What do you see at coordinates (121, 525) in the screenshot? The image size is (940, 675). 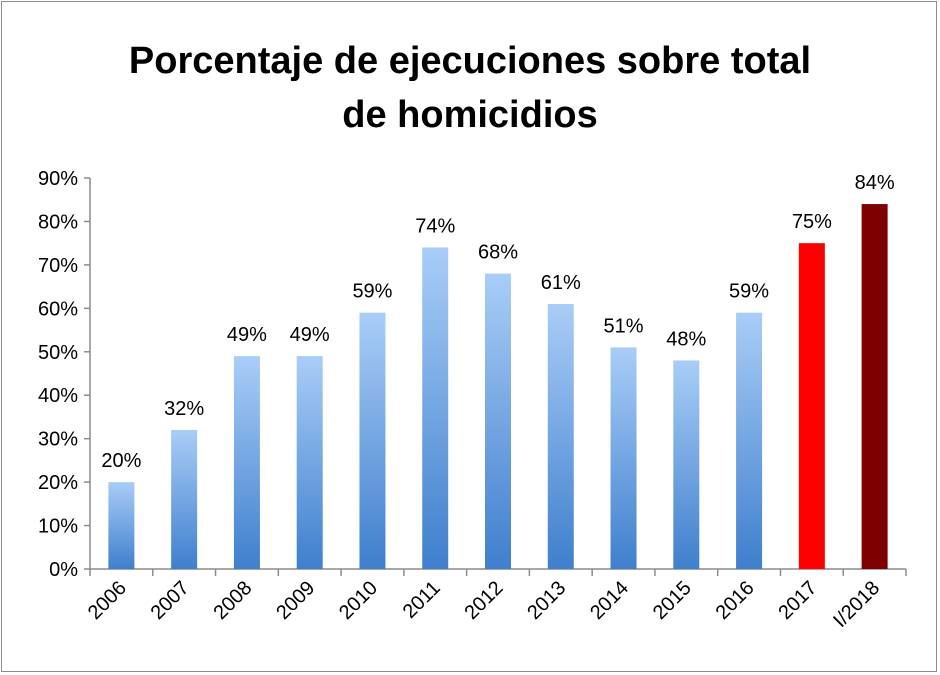 I see `bar-2006` at bounding box center [121, 525].